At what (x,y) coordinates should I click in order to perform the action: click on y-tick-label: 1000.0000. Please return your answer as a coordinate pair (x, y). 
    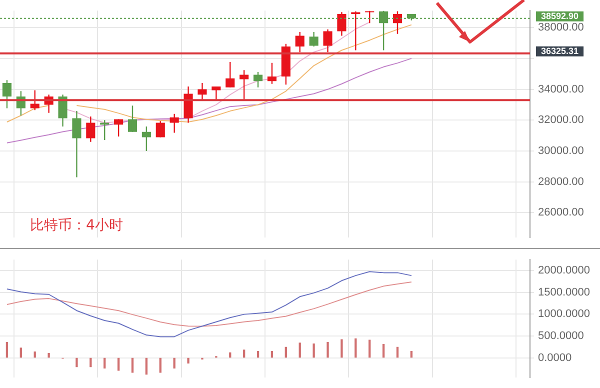
    Looking at the image, I should click on (564, 314).